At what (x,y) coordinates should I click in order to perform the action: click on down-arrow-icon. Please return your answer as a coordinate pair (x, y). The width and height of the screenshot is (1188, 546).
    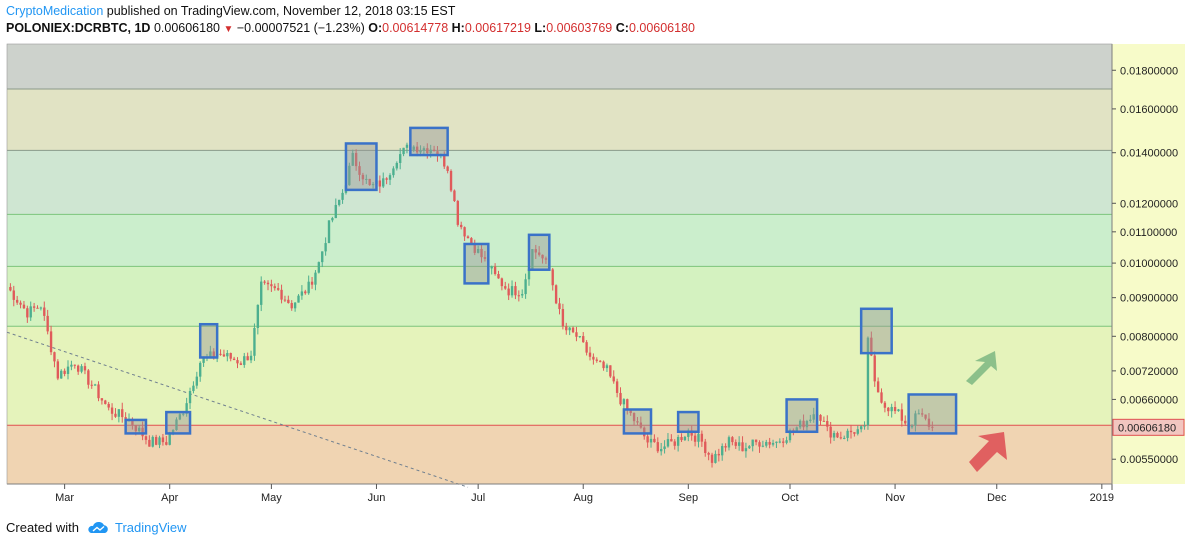
    Looking at the image, I should click on (988, 452).